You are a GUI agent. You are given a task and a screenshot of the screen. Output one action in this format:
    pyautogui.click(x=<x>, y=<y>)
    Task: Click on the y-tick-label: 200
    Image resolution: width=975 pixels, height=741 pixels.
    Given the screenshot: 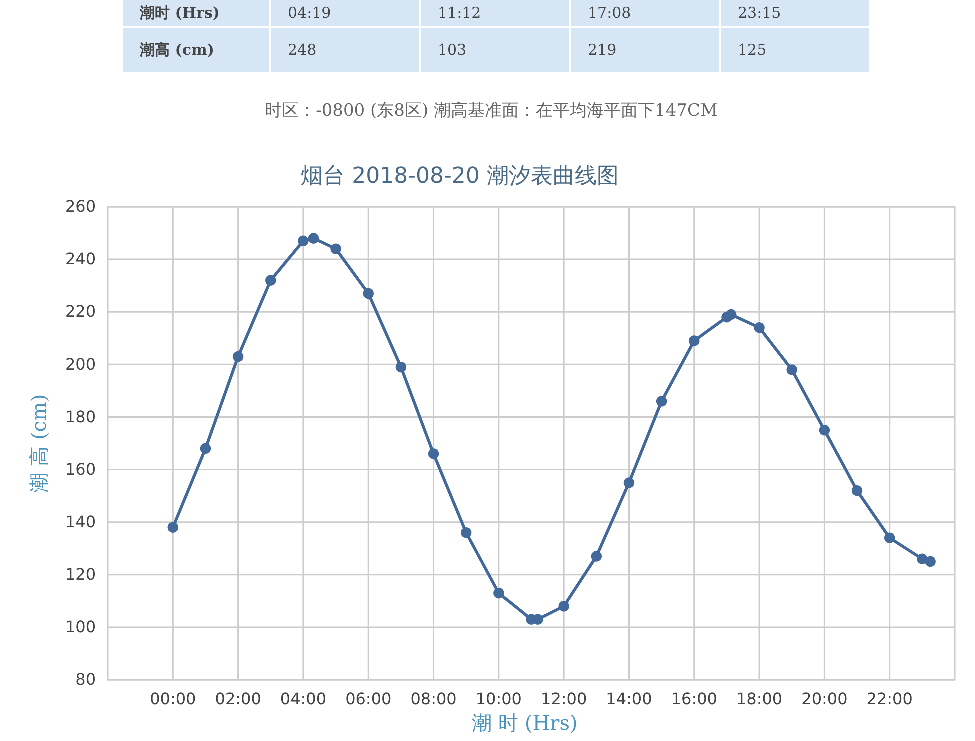 What is the action you would take?
    pyautogui.click(x=80, y=364)
    